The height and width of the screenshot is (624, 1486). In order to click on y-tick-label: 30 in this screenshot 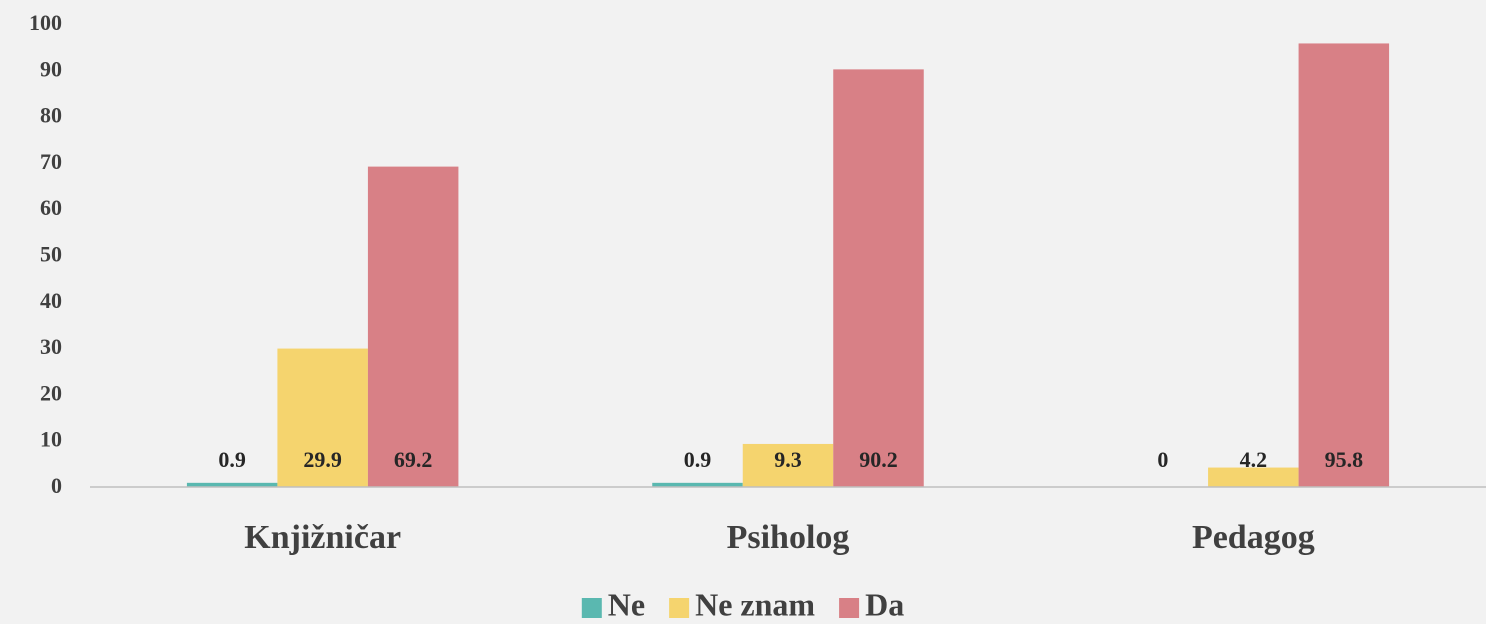, I will do `click(51, 346)`.